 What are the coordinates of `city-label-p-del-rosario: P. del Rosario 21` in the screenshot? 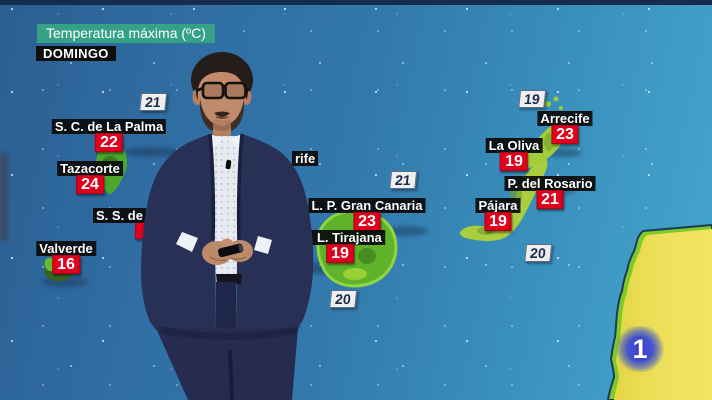 It's located at (550, 192).